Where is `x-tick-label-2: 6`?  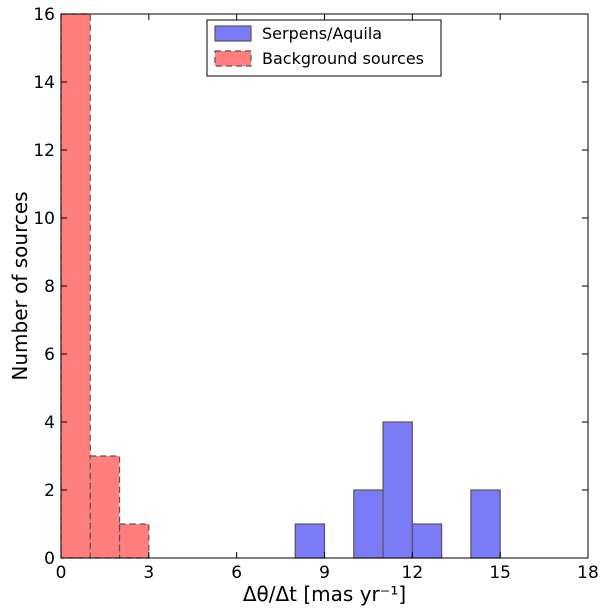 x-tick-label-2: 6 is located at coordinates (236, 573).